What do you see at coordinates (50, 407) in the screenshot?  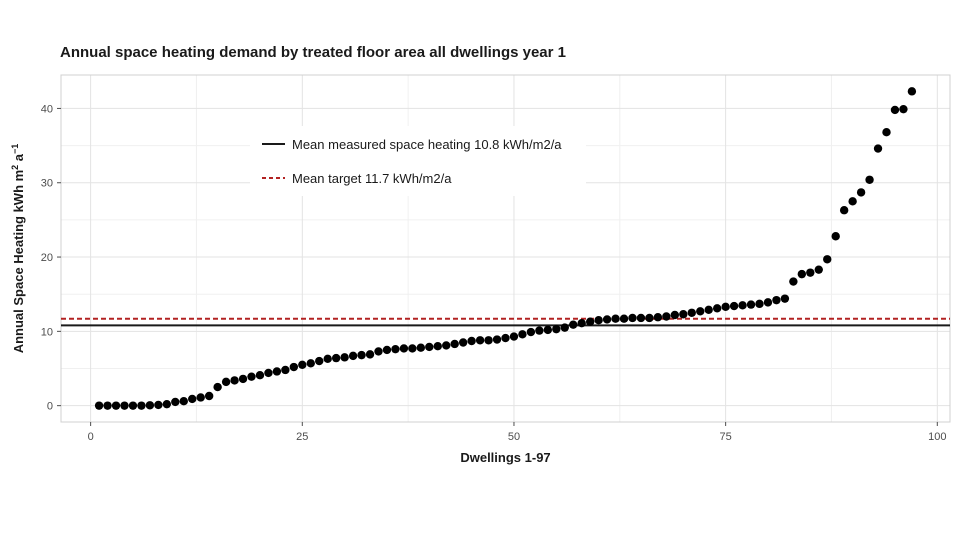 I see `y-tick-label: 0` at bounding box center [50, 407].